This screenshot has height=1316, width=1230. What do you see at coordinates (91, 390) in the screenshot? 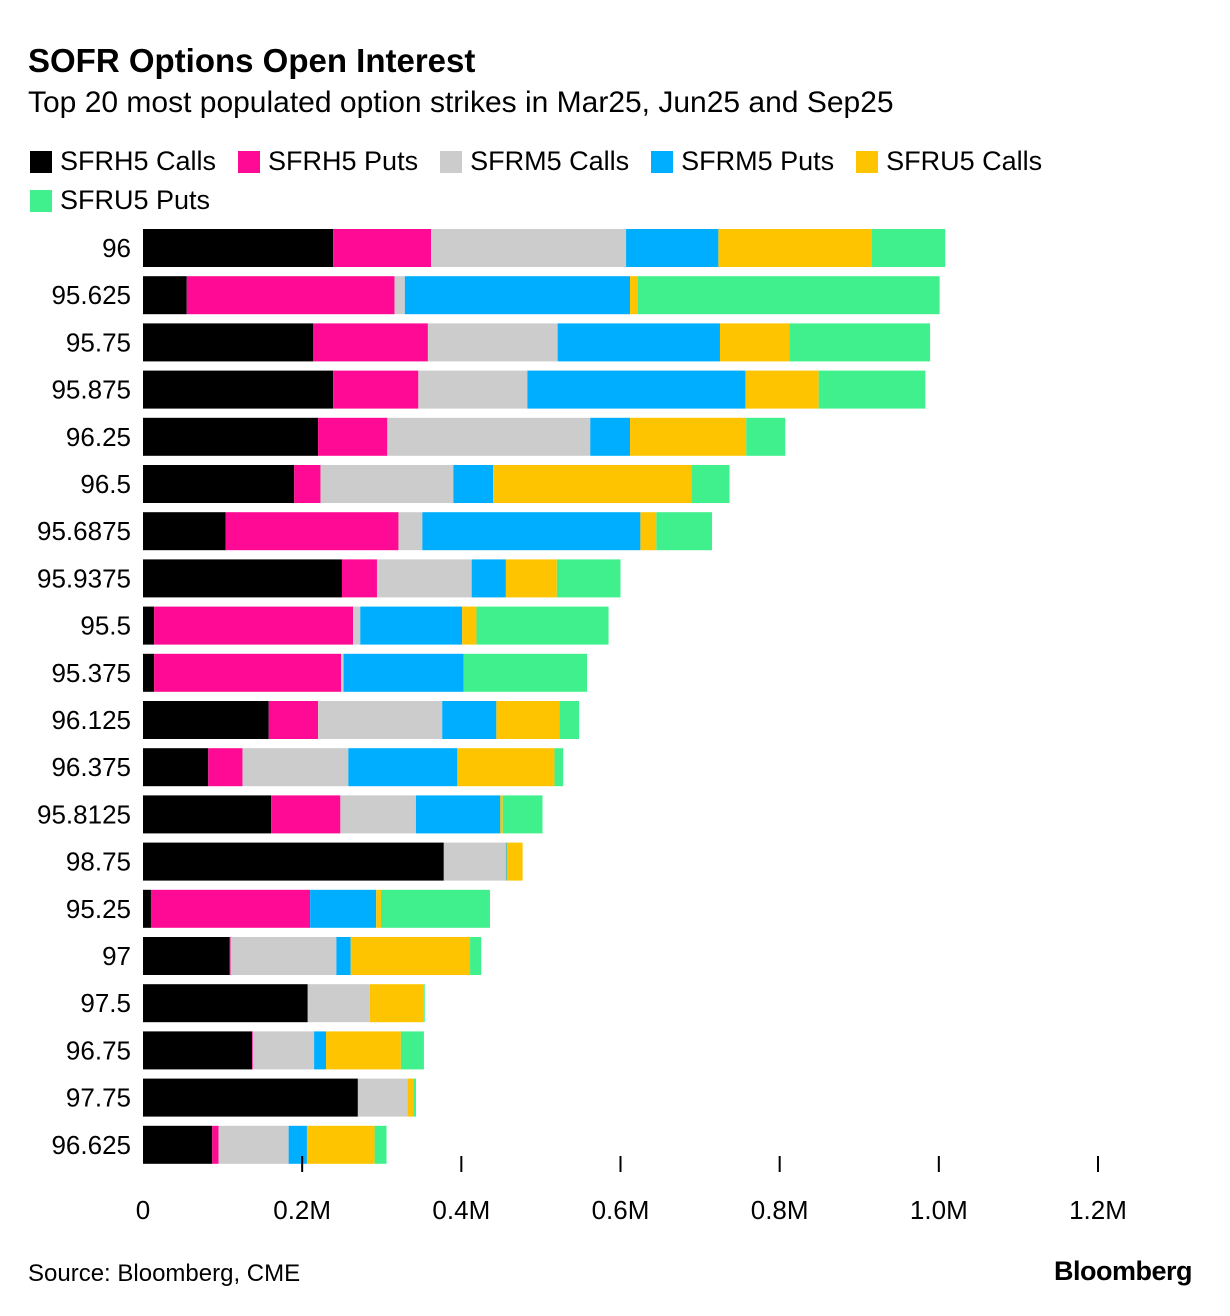
I see `category-label: 95.875` at bounding box center [91, 390].